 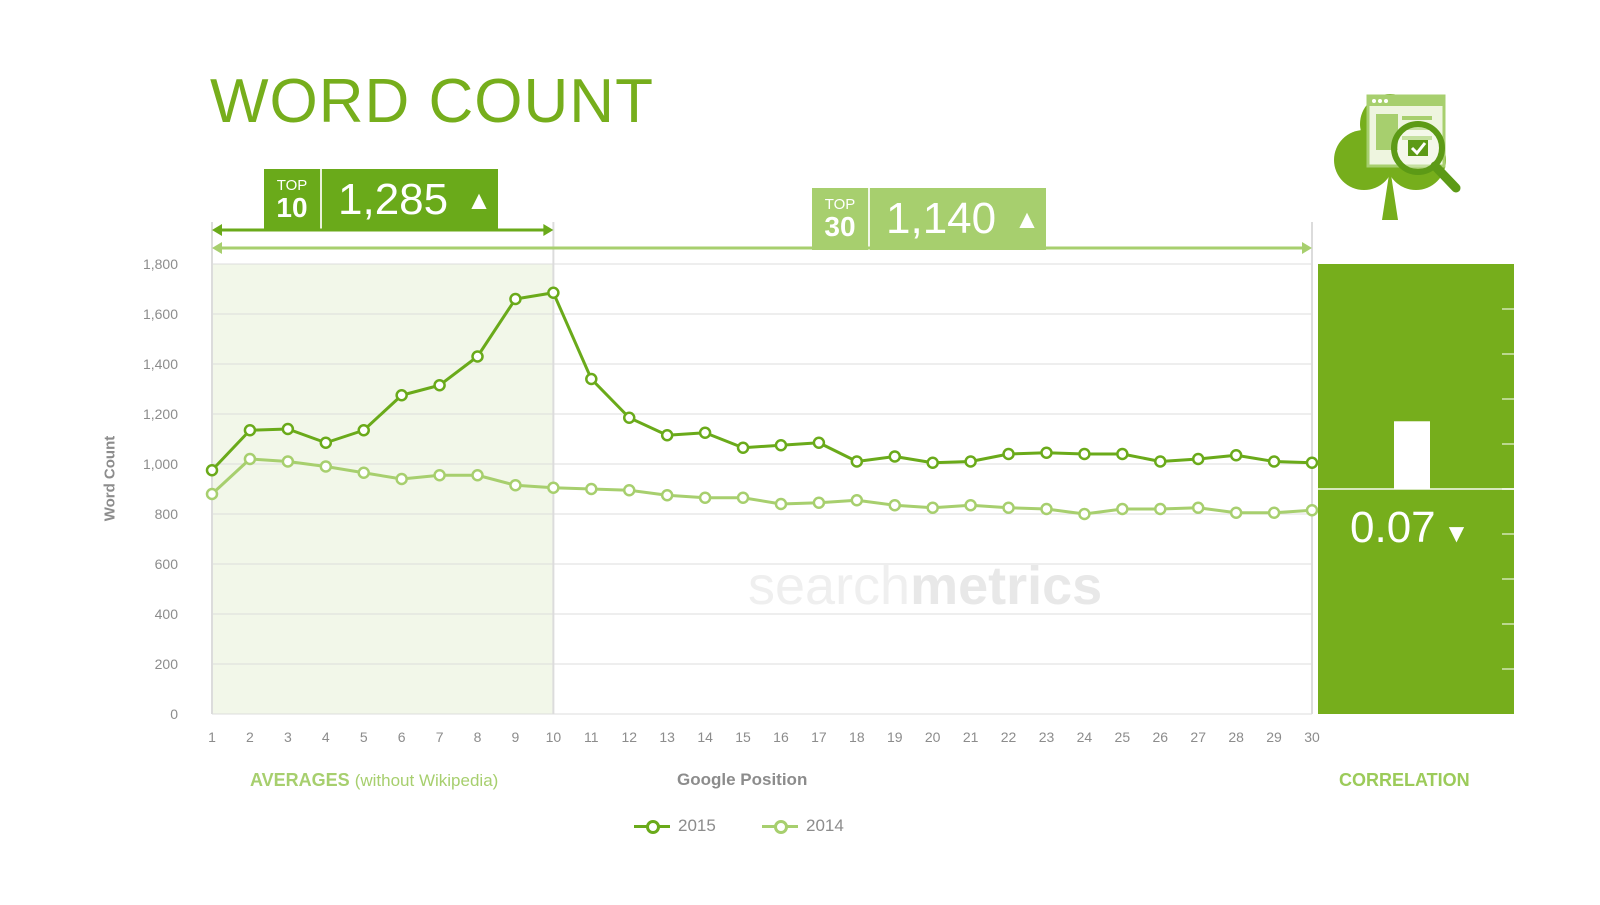 What do you see at coordinates (516, 737) in the screenshot?
I see `x-tick-label: 9` at bounding box center [516, 737].